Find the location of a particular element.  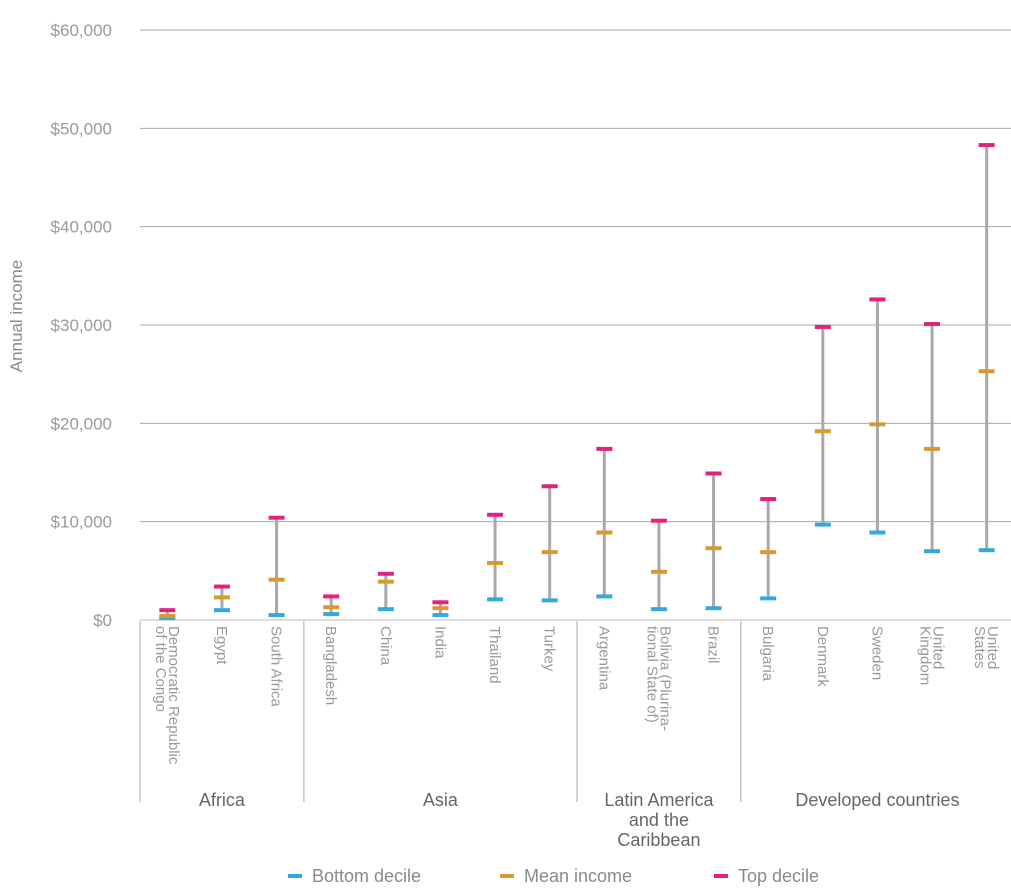

y-tick-label: $10,000 is located at coordinates (81, 522).